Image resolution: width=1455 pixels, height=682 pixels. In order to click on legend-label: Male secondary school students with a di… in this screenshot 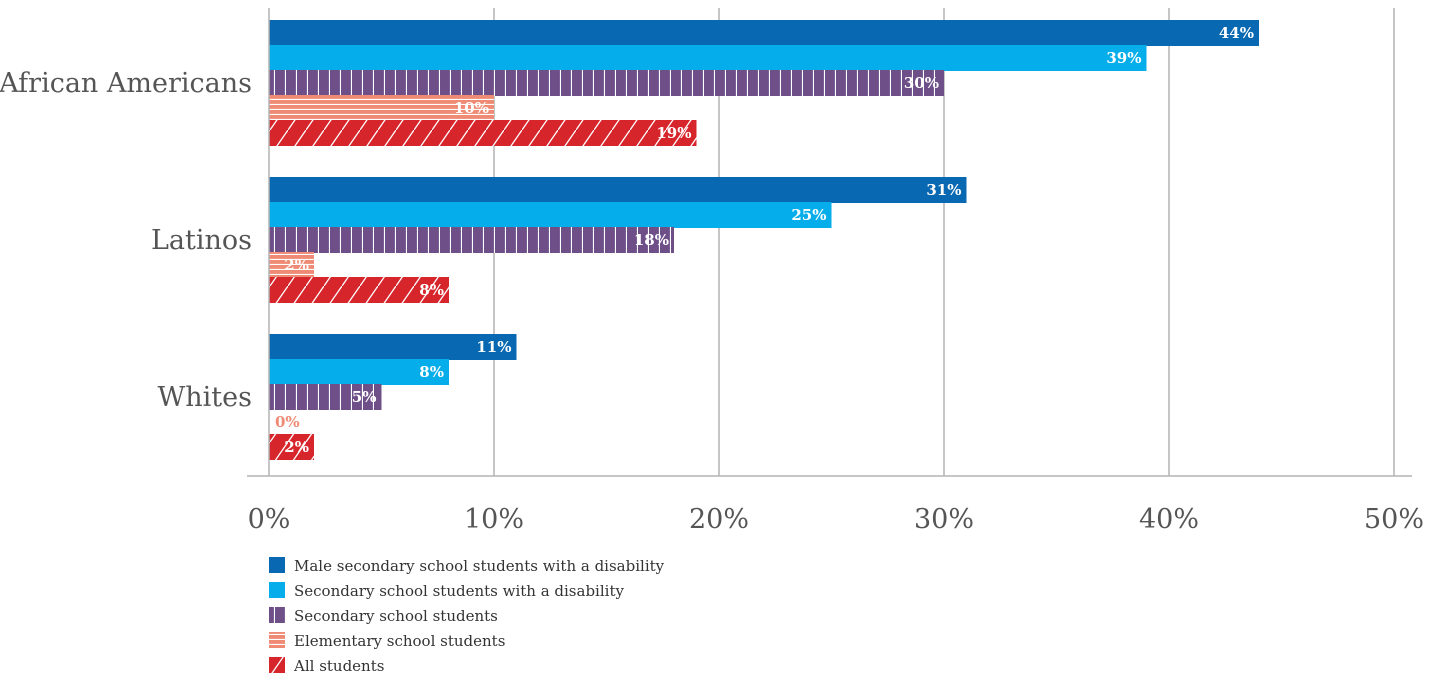, I will do `click(479, 566)`.